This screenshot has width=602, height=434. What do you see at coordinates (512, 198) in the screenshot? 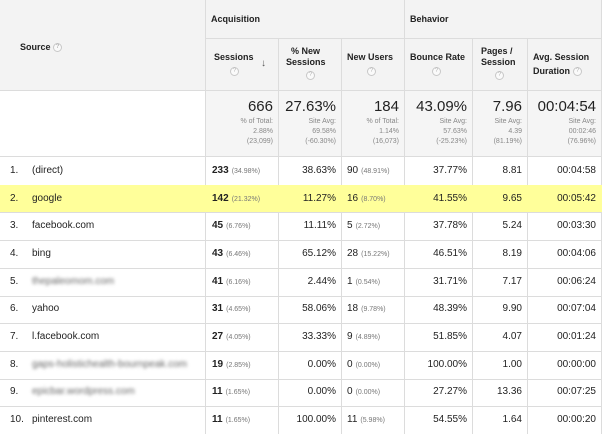
I see `pages-per-session-cell: 9.65` at bounding box center [512, 198].